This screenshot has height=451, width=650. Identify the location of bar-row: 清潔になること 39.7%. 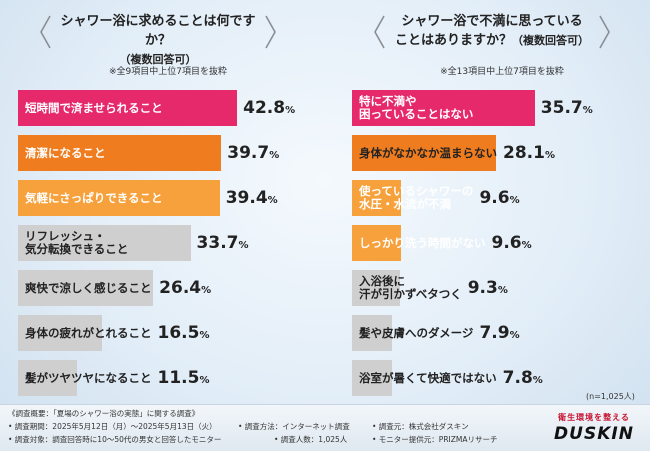
(163, 153).